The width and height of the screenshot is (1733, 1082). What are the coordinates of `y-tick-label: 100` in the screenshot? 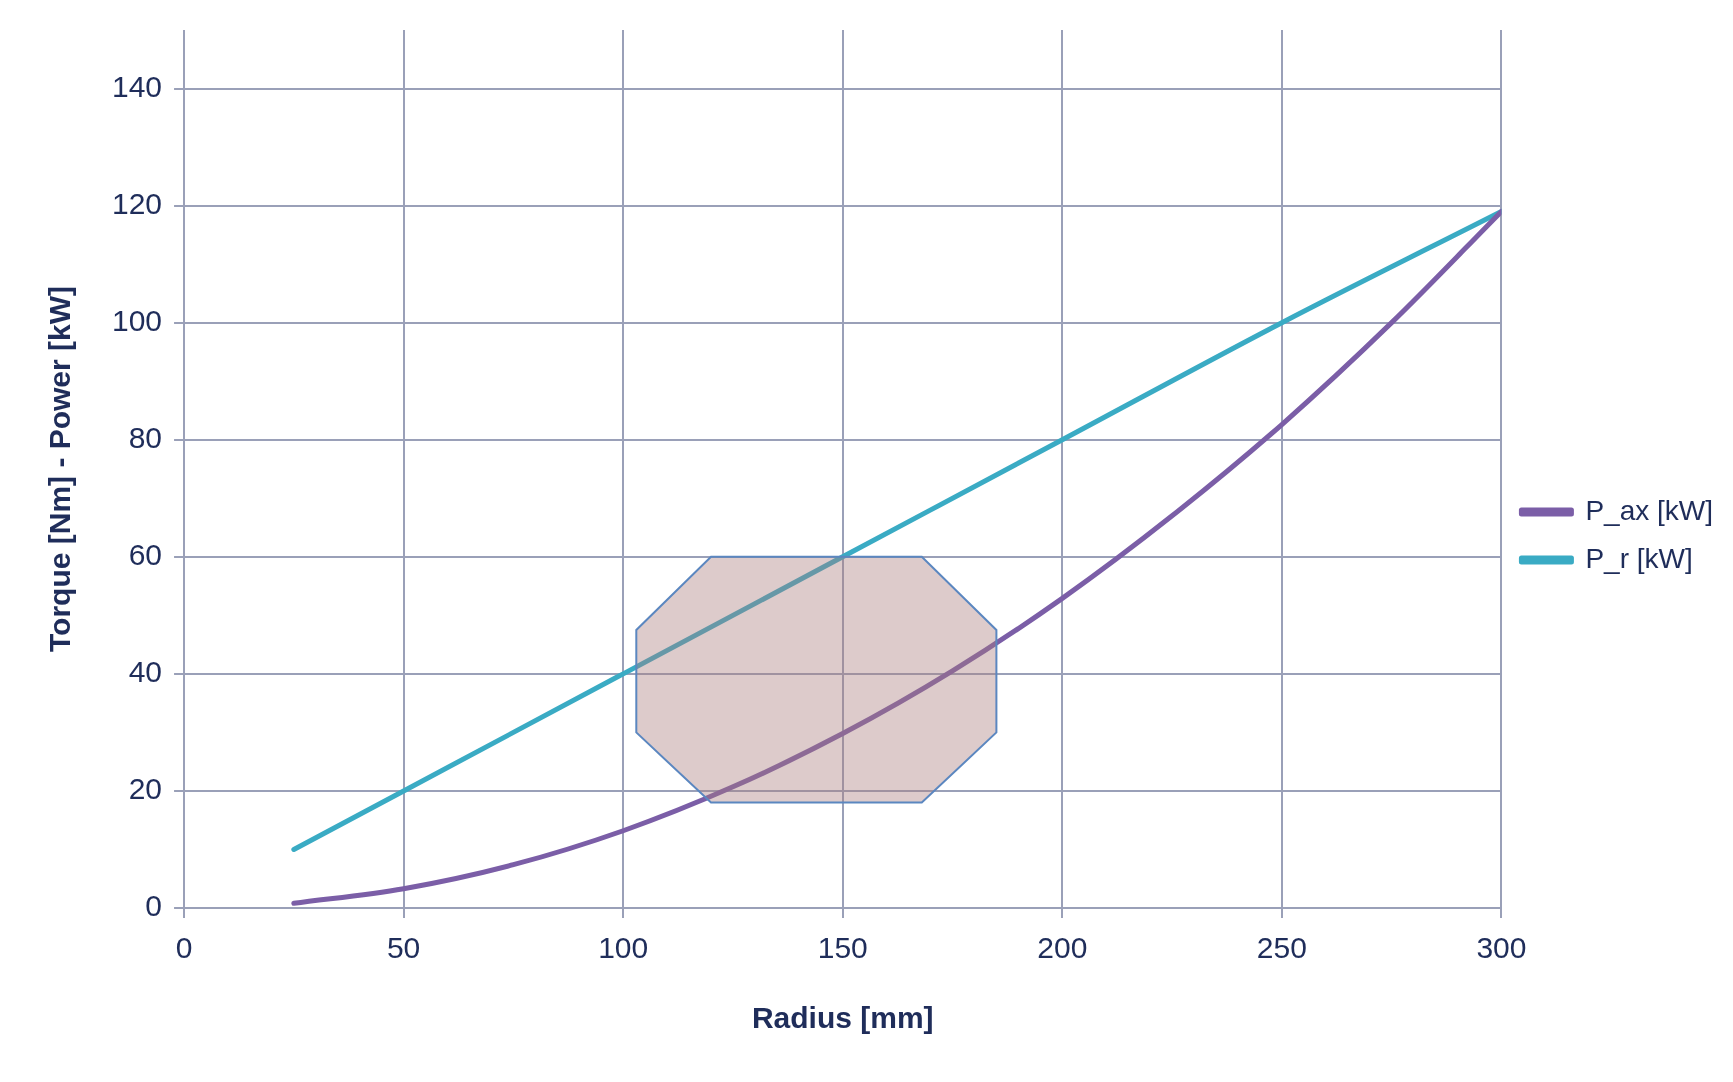 It's located at (137, 320).